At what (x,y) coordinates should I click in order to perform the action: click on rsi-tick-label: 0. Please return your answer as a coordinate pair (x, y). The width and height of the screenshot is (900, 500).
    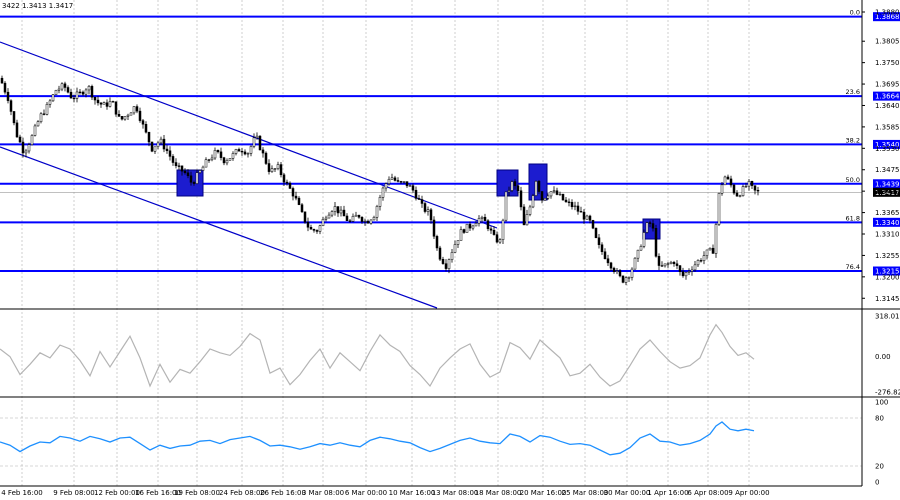
    Looking at the image, I should click on (877, 483).